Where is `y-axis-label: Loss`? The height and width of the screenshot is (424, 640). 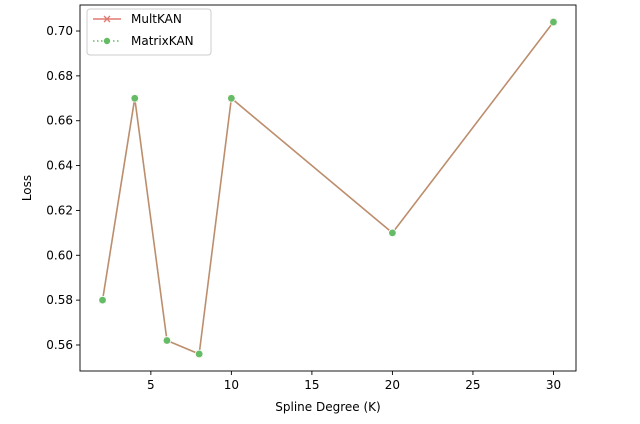 y-axis-label: Loss is located at coordinates (27, 188).